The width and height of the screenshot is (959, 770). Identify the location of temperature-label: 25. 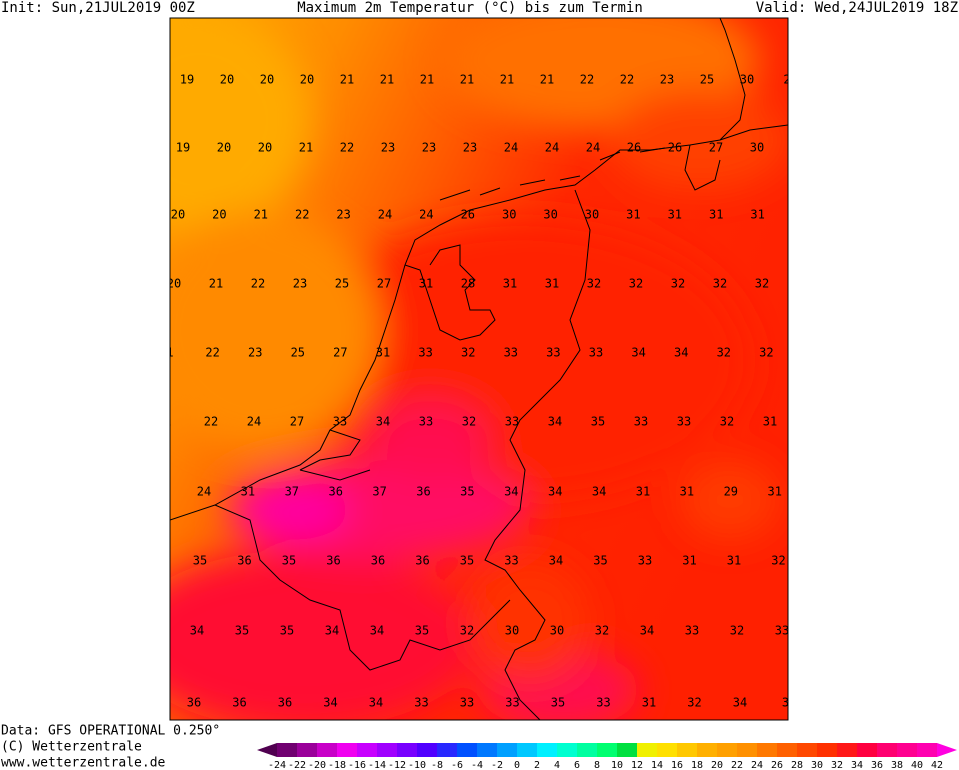
(707, 80).